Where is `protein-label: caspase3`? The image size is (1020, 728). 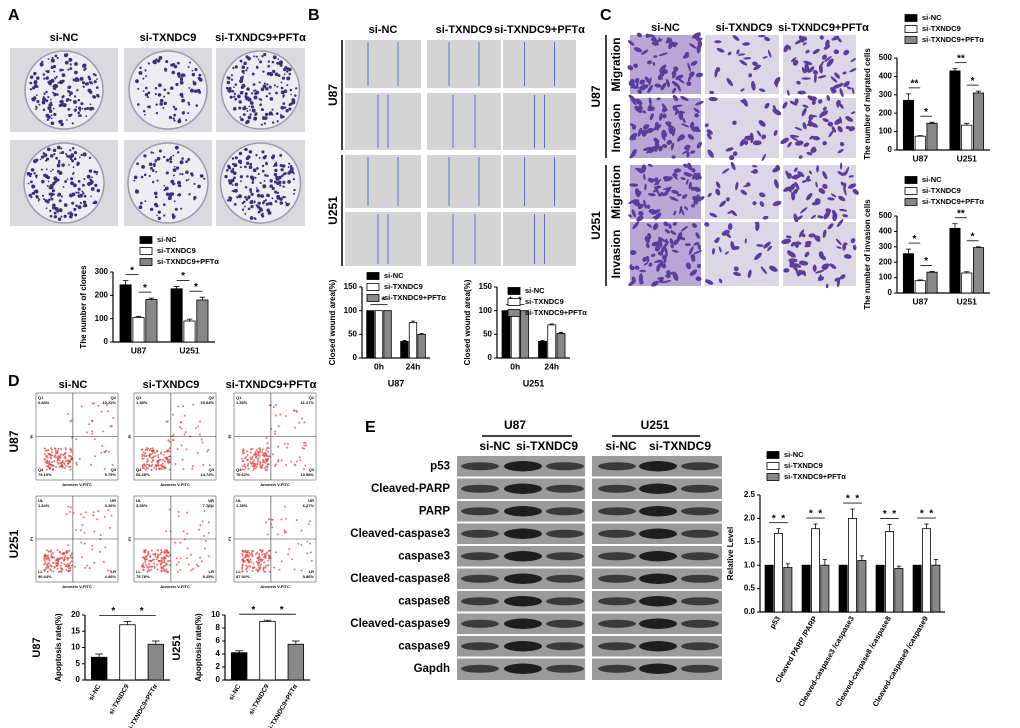
protein-label: caspase3 is located at coordinates (424, 556).